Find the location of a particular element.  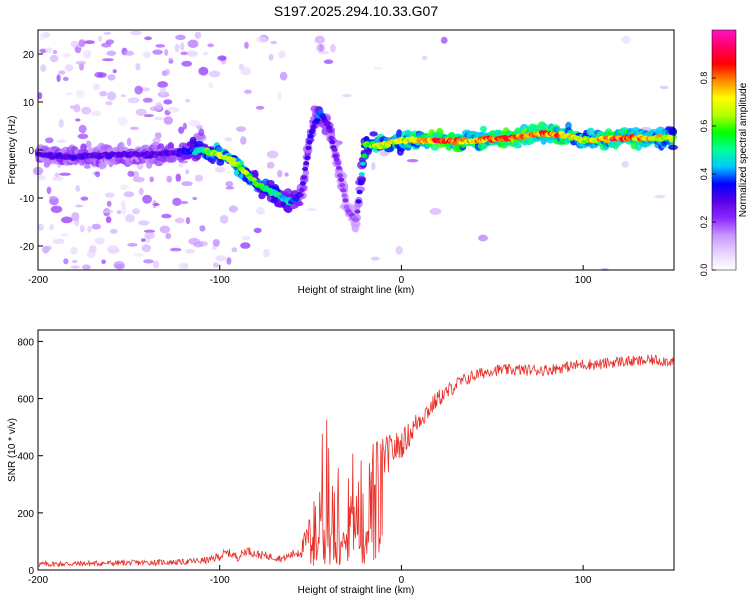

snr-x-axis-label: Height of straight line (km) is located at coordinates (356, 590).